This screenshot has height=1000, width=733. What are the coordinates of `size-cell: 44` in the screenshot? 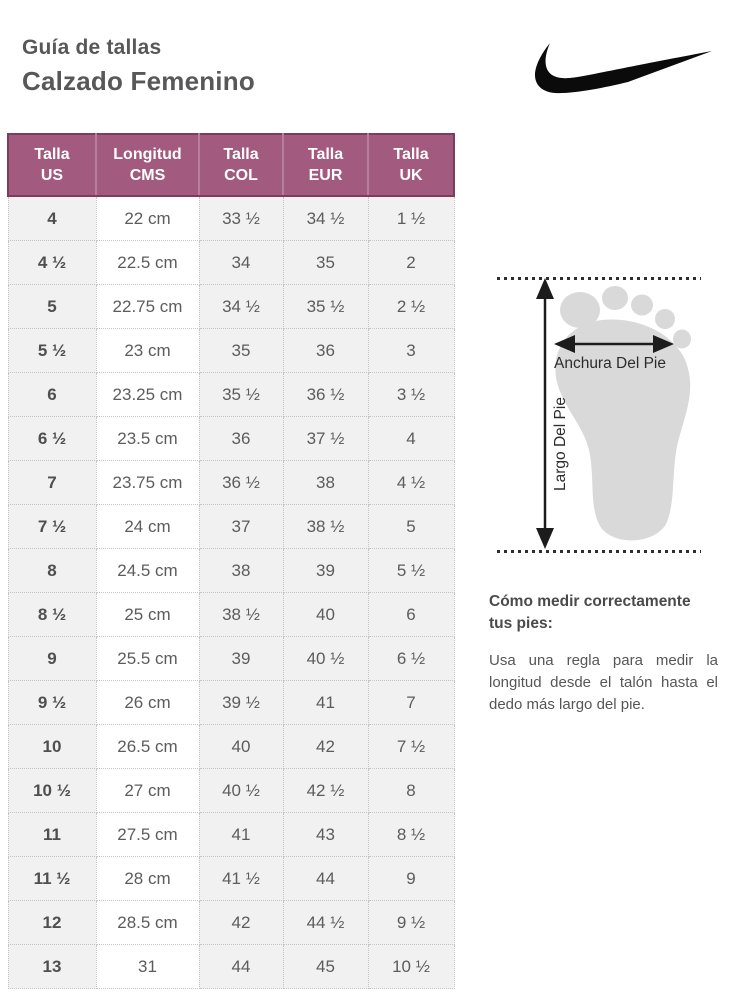 It's located at (241, 966).